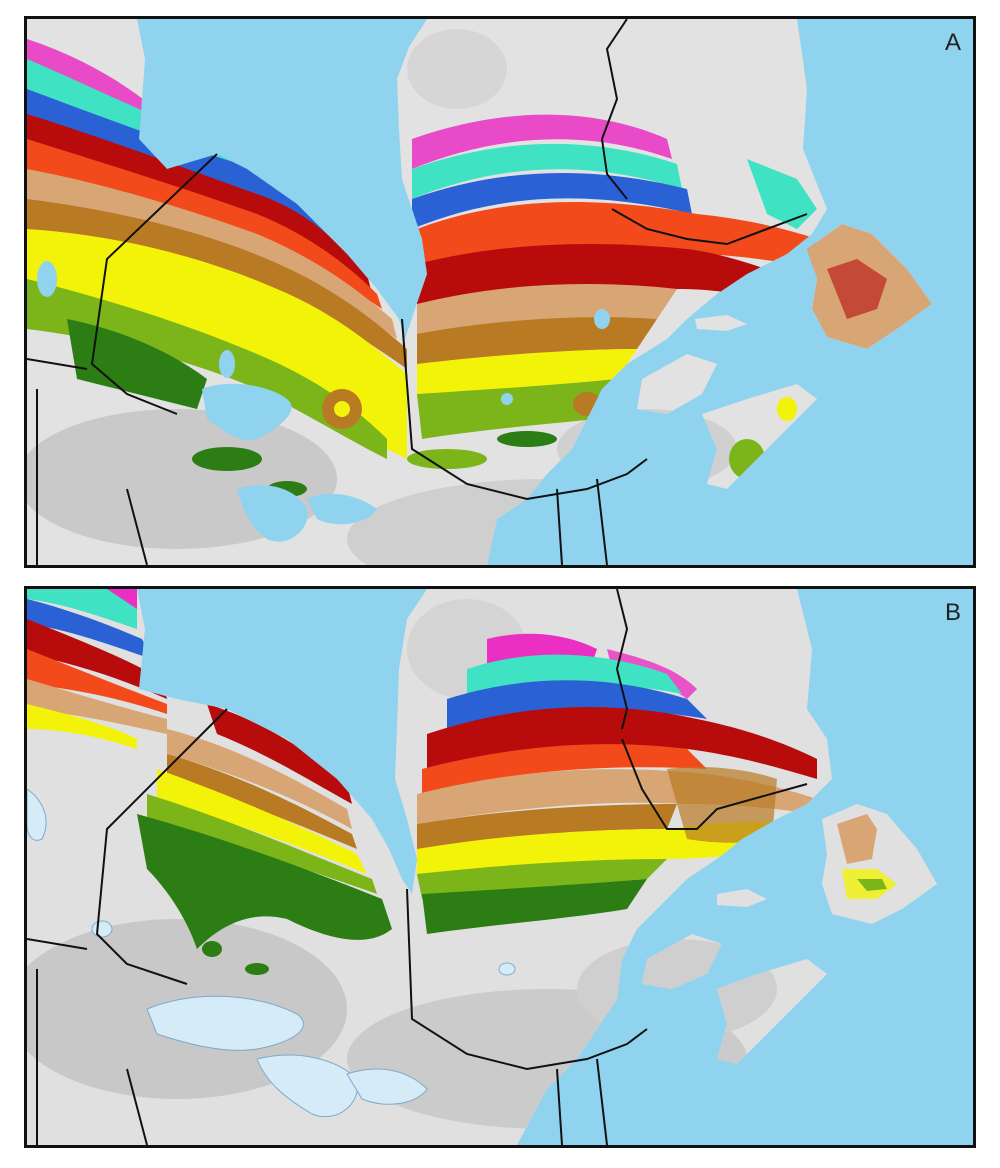 Image resolution: width=1000 pixels, height=1168 pixels. I want to click on climate-bands-east-b, so click(657, 783).